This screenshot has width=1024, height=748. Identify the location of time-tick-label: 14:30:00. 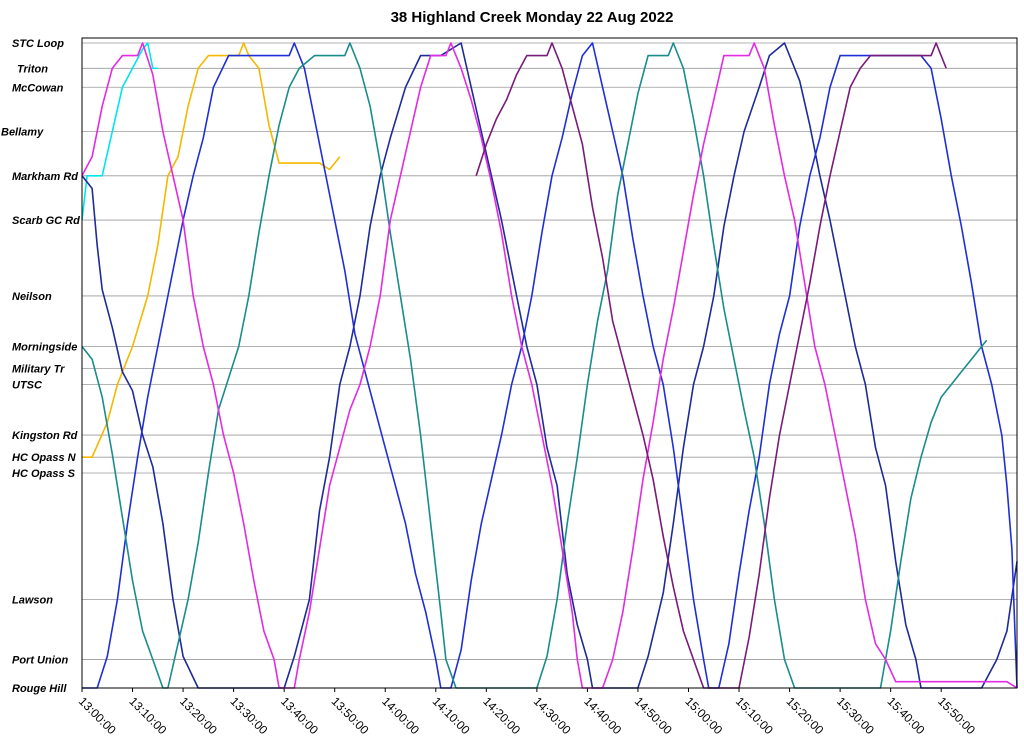
(552, 715).